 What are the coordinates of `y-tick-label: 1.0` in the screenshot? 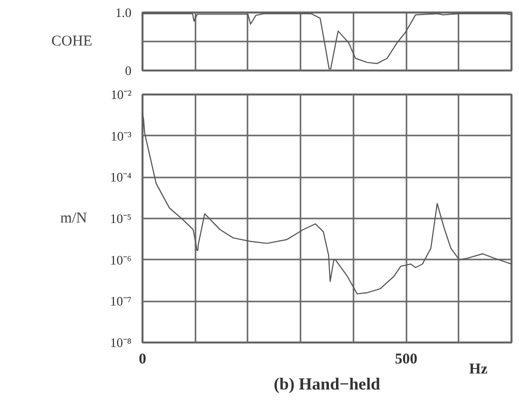 It's located at (123, 12).